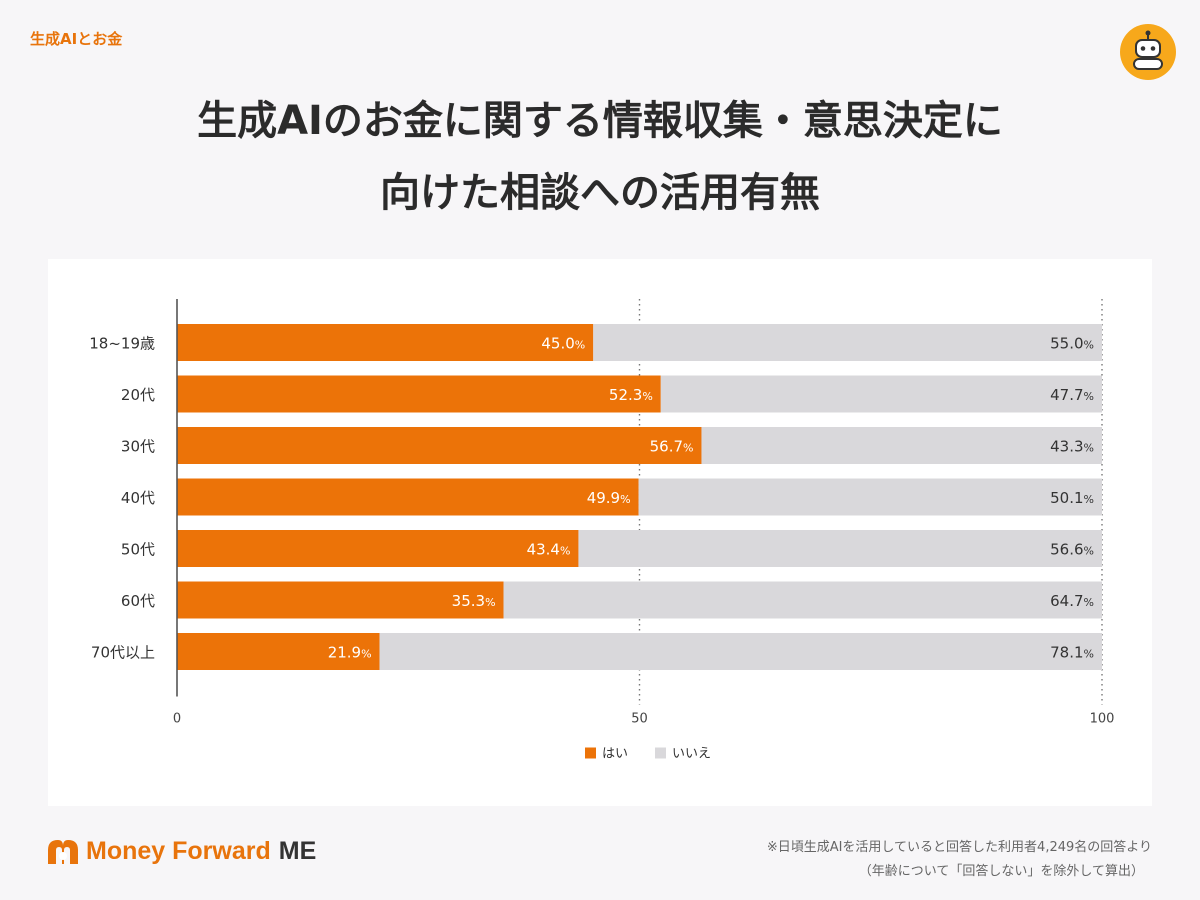  Describe the element at coordinates (615, 754) in the screenshot. I see `legend-label: はい` at that location.